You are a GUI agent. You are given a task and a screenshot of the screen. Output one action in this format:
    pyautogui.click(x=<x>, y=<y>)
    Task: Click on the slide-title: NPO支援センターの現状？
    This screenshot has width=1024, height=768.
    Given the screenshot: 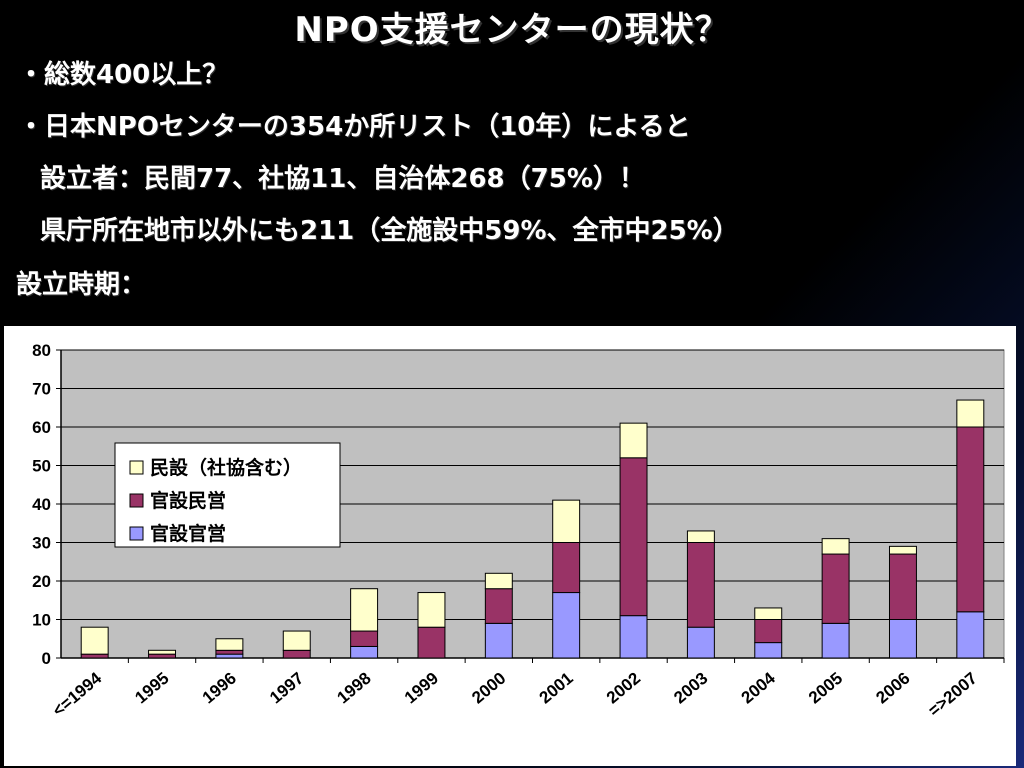 What is the action you would take?
    pyautogui.click(x=512, y=30)
    